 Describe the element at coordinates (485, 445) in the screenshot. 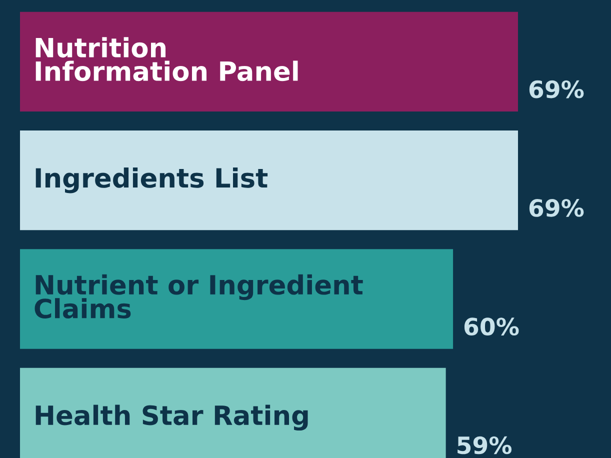

I see `data-label: 59%` at that location.